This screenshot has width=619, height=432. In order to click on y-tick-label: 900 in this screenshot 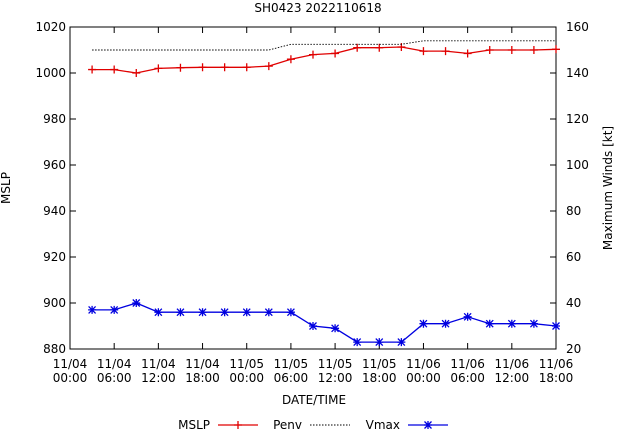, I will do `click(54, 303)`.